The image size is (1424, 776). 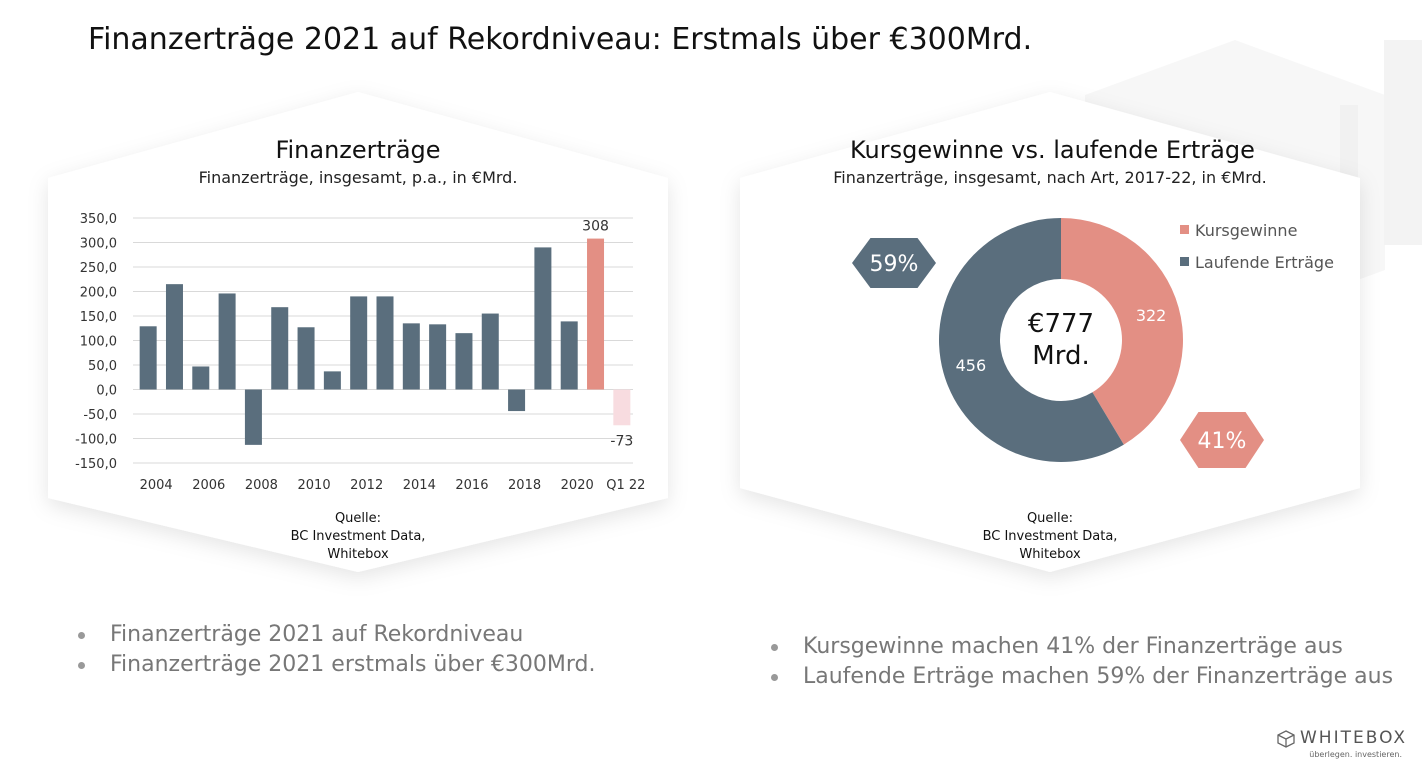 I want to click on x-tick-label: Q1 22, so click(x=625, y=485).